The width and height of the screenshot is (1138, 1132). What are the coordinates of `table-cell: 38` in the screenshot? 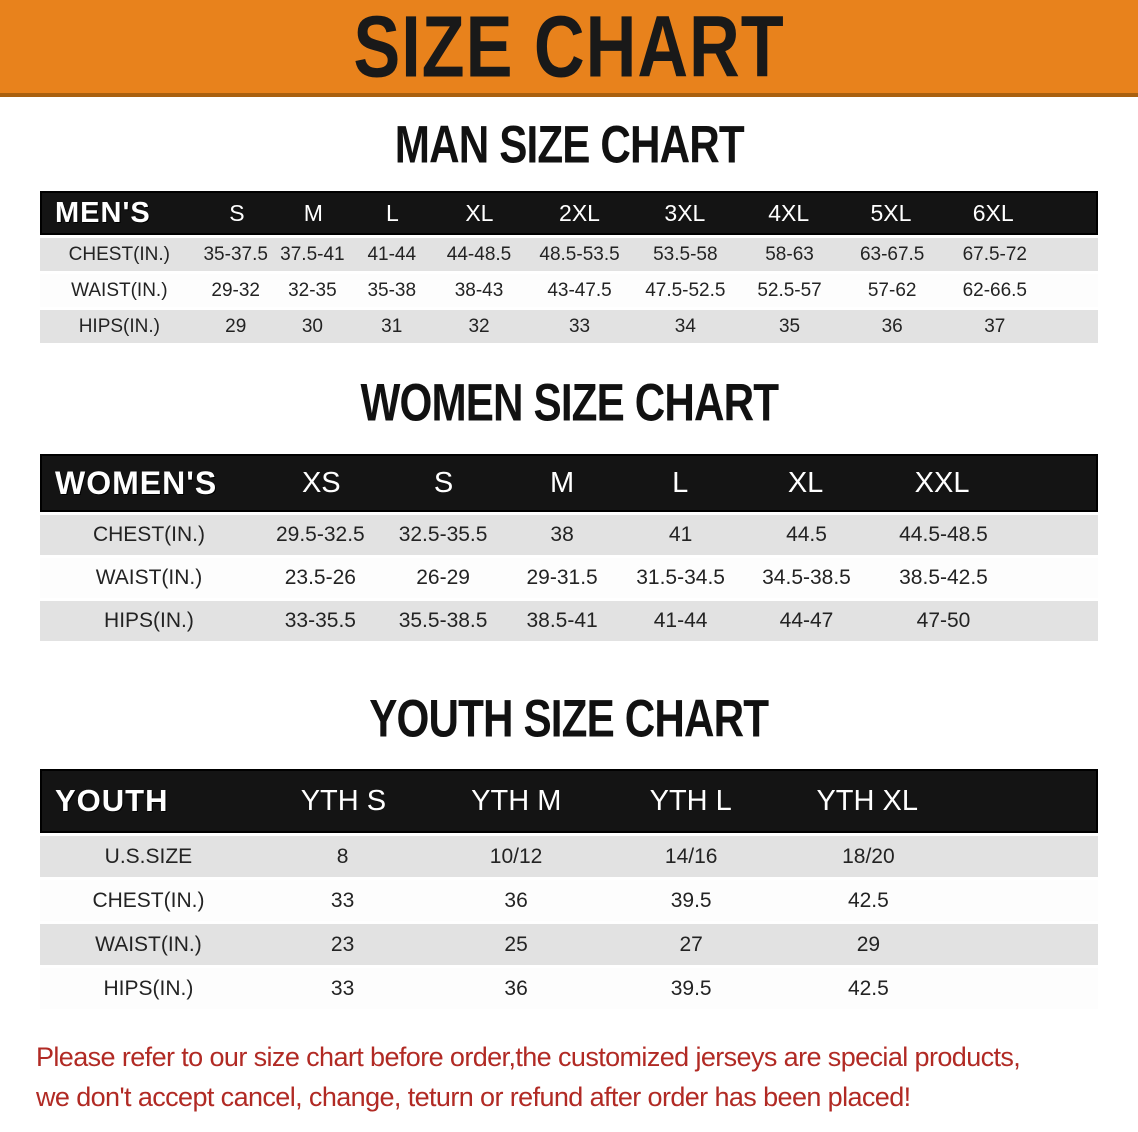 It's located at (562, 534).